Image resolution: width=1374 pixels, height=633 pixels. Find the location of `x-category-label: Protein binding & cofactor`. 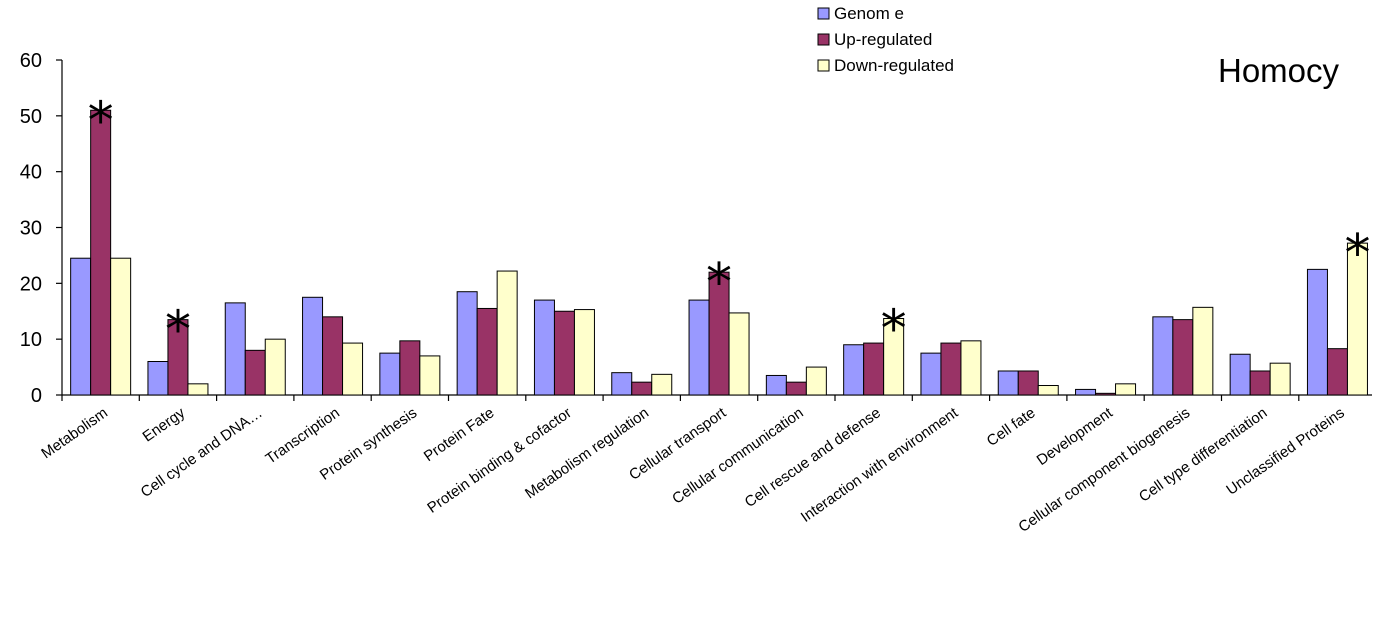

x-category-label: Protein binding & cofactor is located at coordinates (499, 460).